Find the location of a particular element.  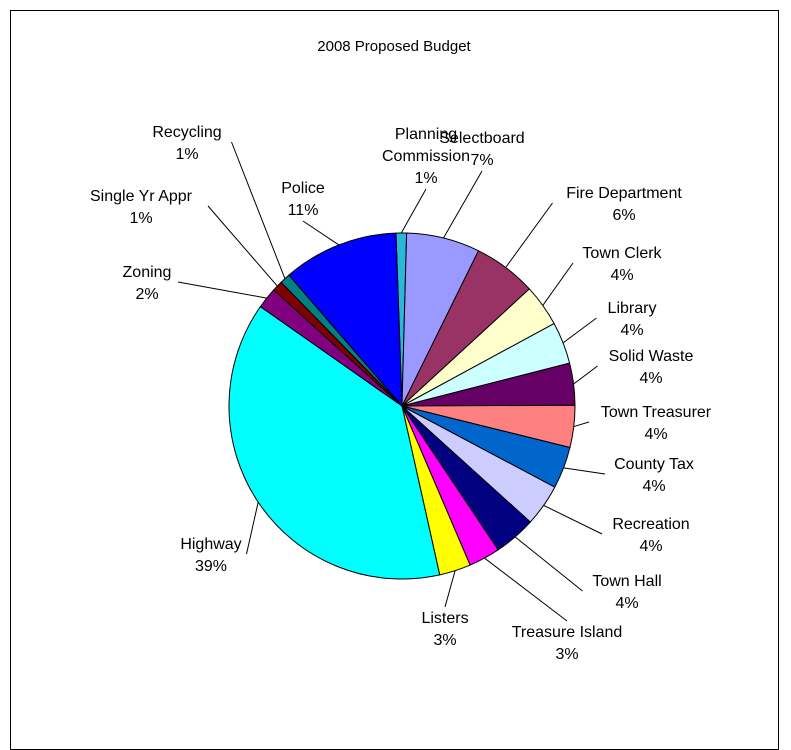

leader-line-police is located at coordinates (321, 233).